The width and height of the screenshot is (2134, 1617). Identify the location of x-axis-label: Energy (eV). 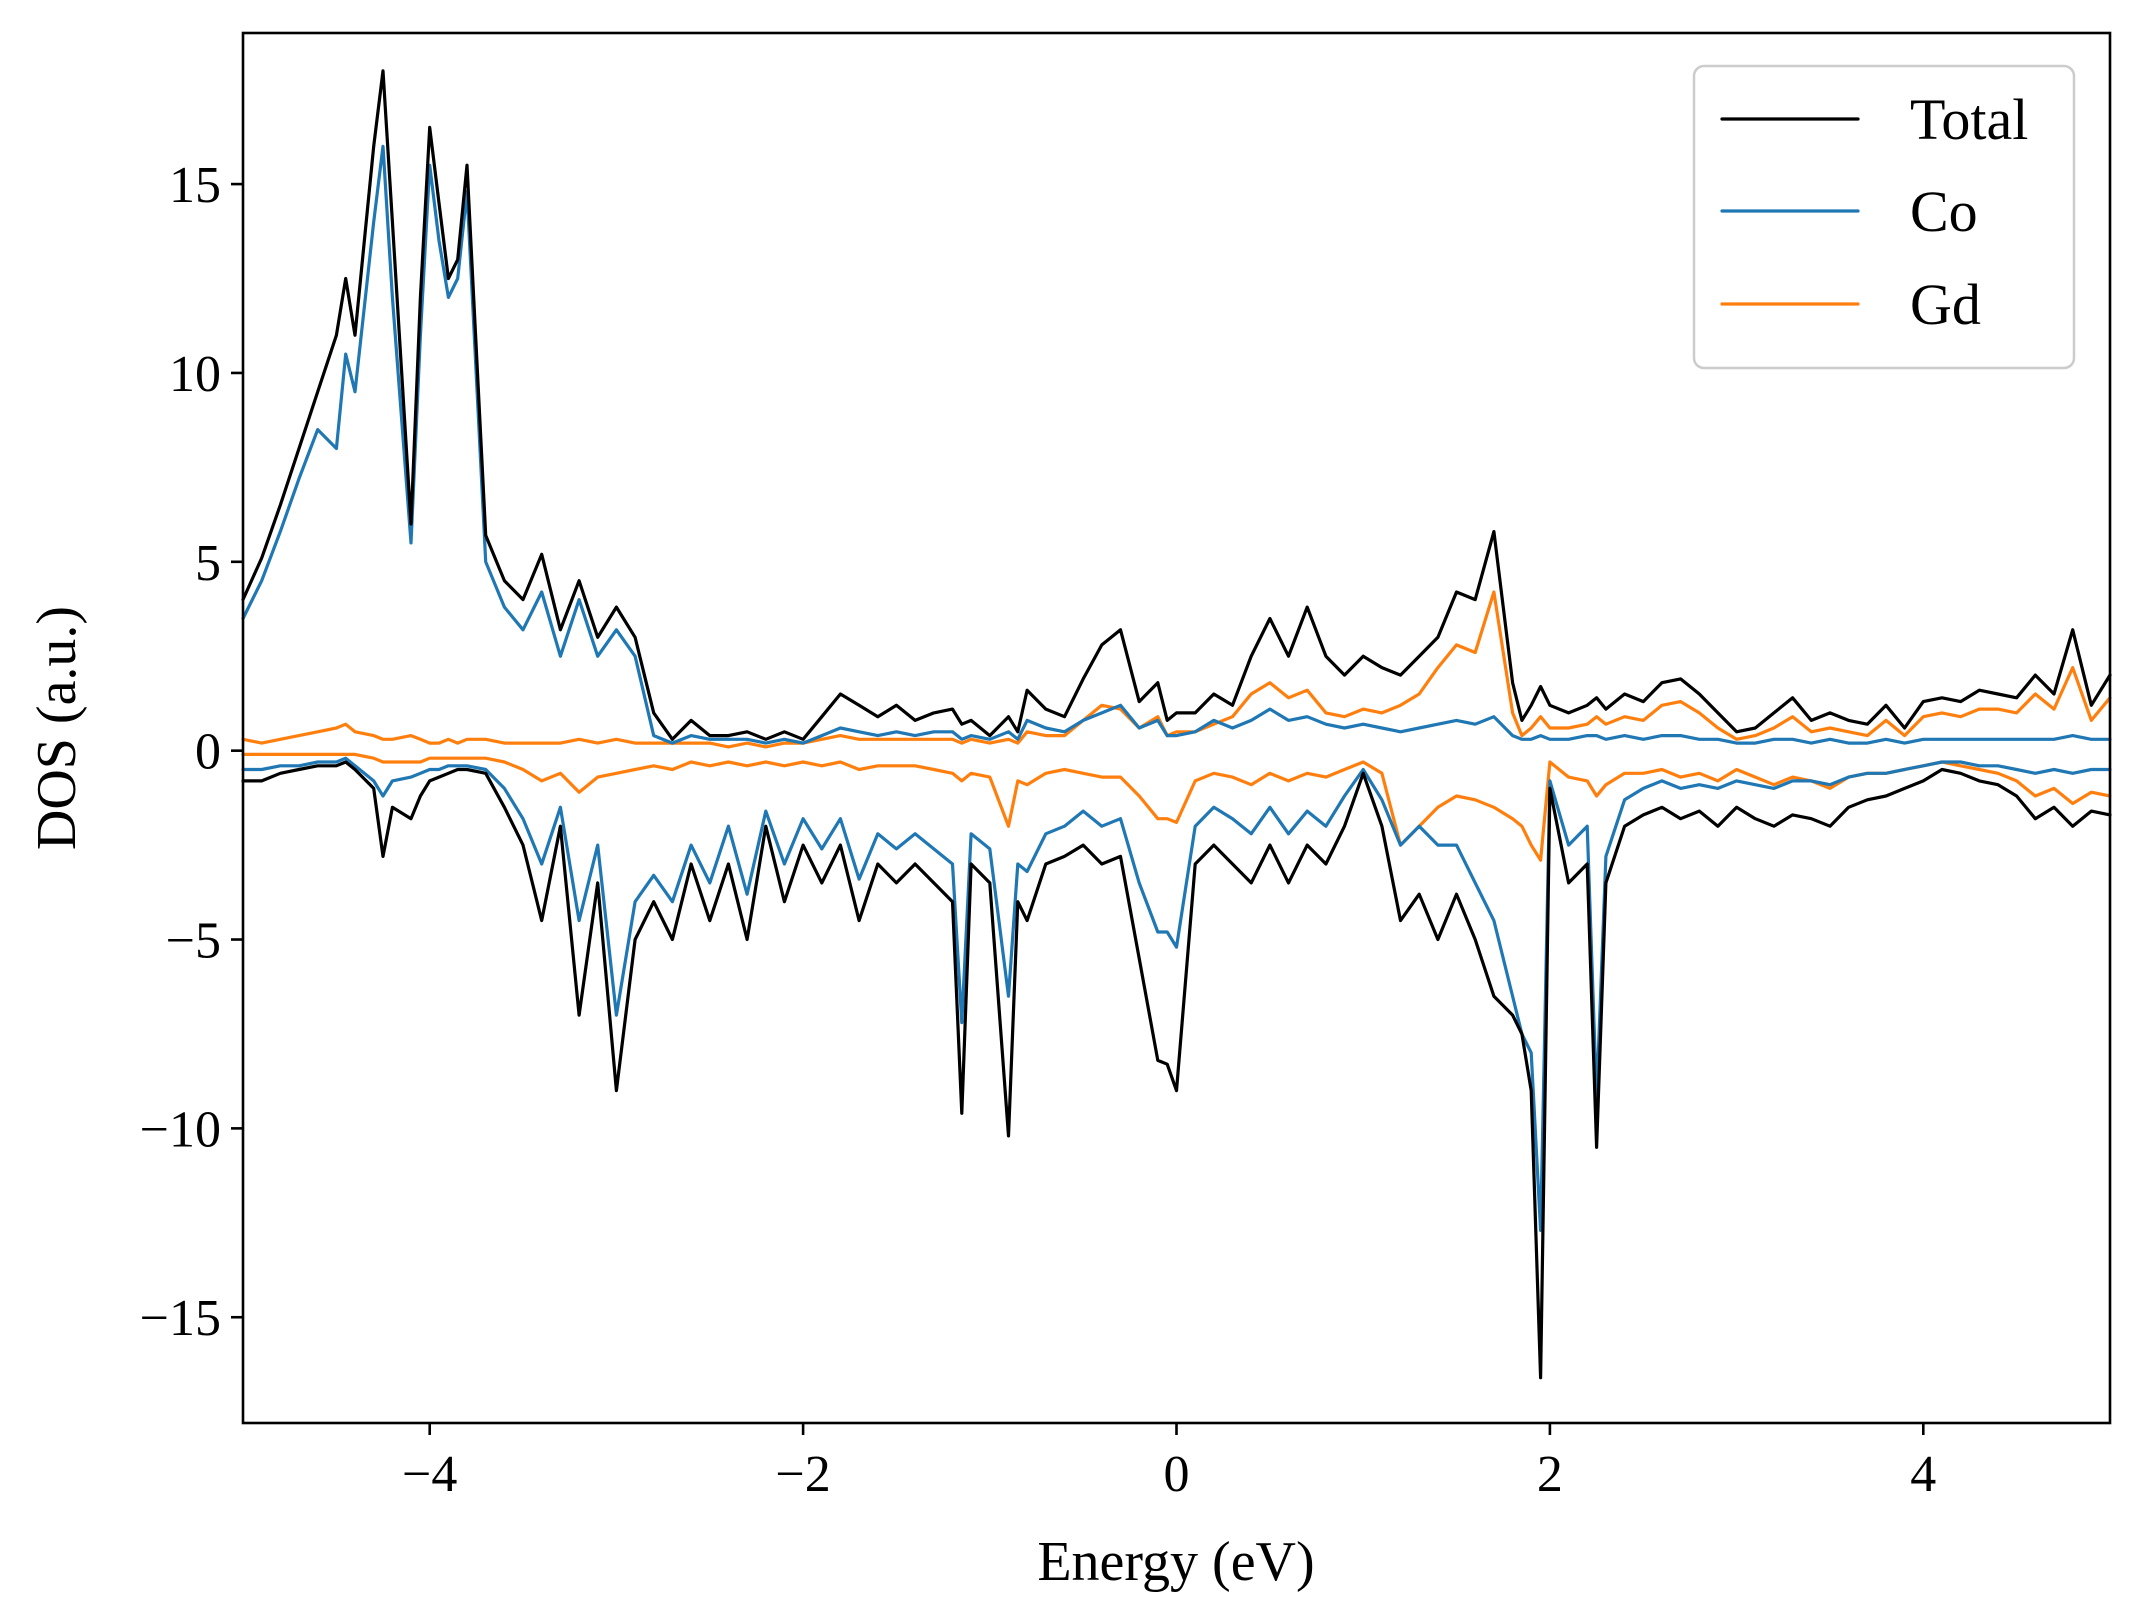
(1175, 1562).